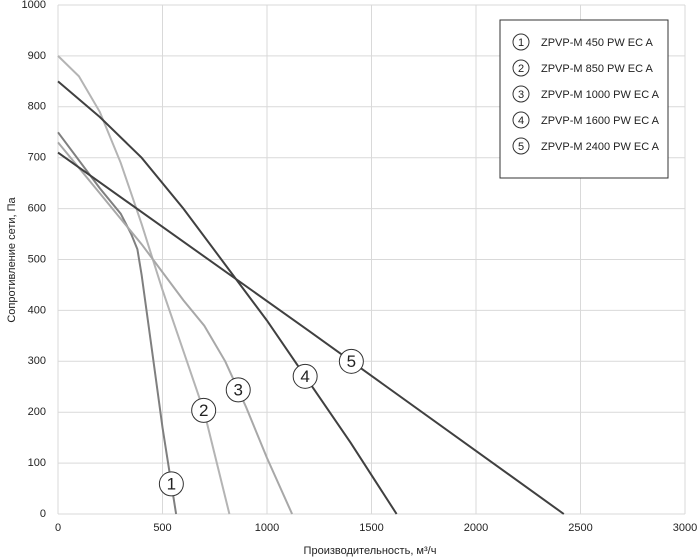 This screenshot has width=700, height=560. I want to click on y-tick-label: 400, so click(37, 310).